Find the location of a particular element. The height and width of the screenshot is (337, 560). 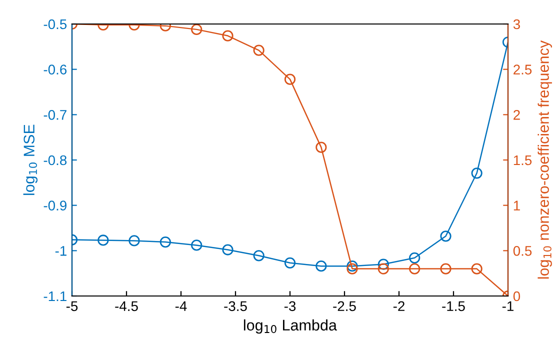

x-tick-label: -2.5 is located at coordinates (344, 306).